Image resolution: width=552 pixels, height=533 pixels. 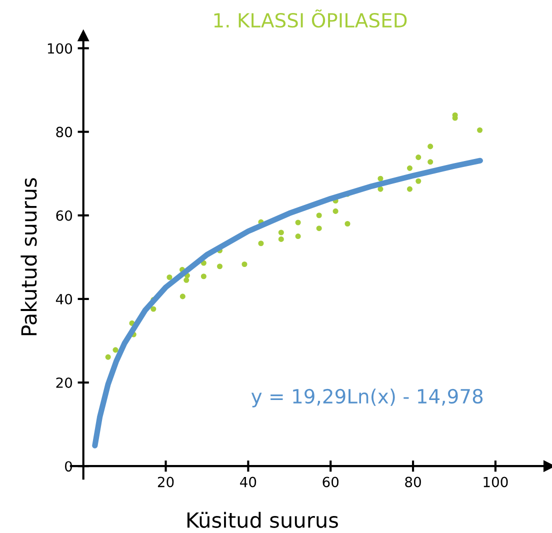 What do you see at coordinates (262, 520) in the screenshot?
I see `x-axis-title: Küsitud suurus` at bounding box center [262, 520].